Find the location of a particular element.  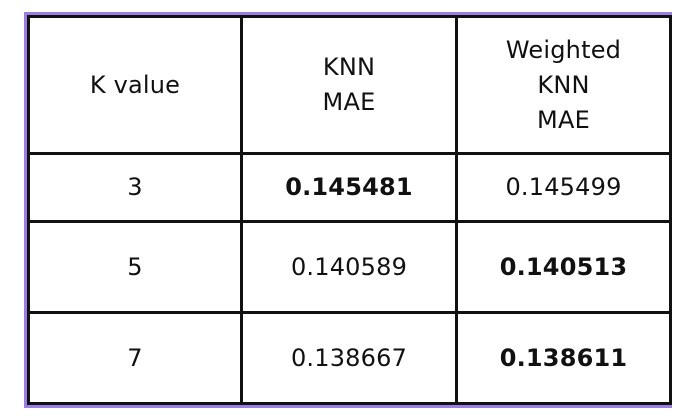

header-knn-mae: KNN MAE is located at coordinates (349, 85).